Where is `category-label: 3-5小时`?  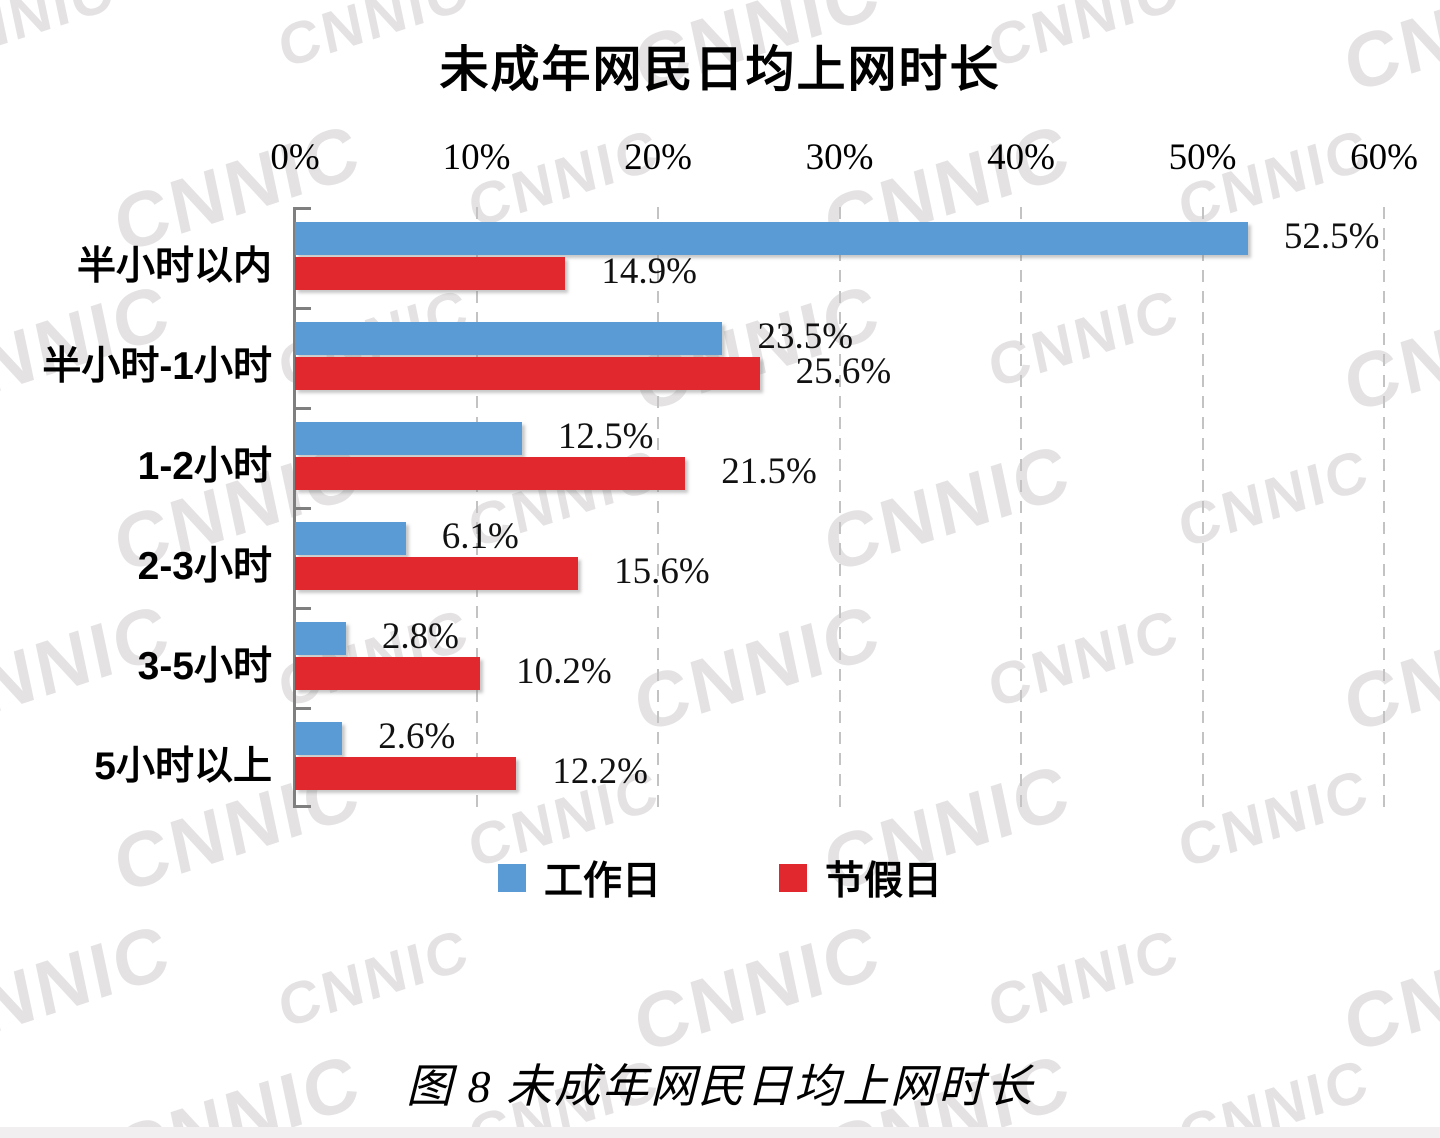
category-label: 3-5小时 is located at coordinates (204, 666).